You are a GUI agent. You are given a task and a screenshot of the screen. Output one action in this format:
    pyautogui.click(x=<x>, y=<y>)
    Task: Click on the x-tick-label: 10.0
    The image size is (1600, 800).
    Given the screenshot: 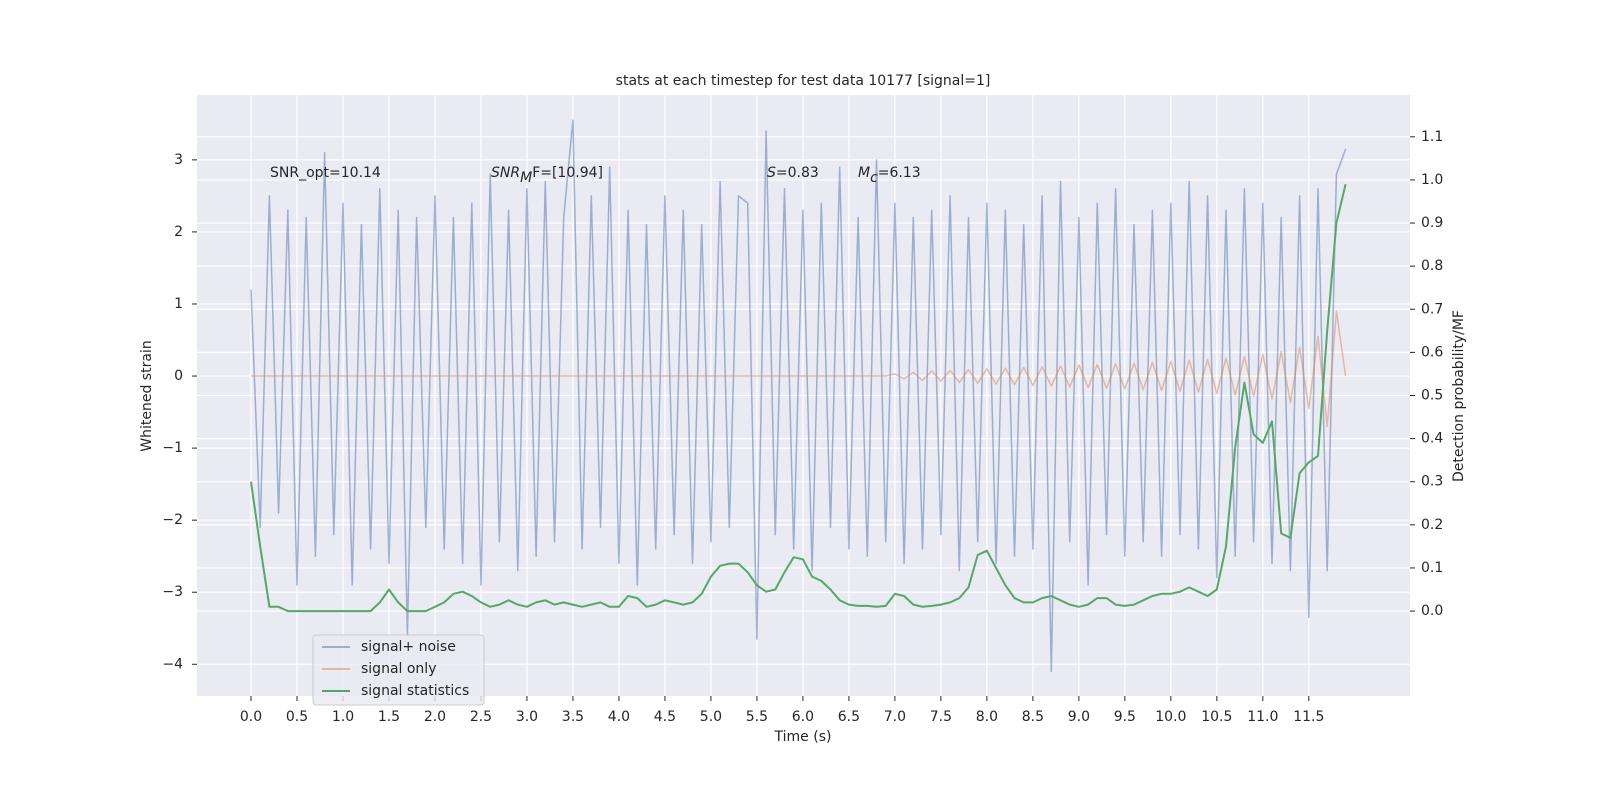 What is the action you would take?
    pyautogui.click(x=1170, y=717)
    